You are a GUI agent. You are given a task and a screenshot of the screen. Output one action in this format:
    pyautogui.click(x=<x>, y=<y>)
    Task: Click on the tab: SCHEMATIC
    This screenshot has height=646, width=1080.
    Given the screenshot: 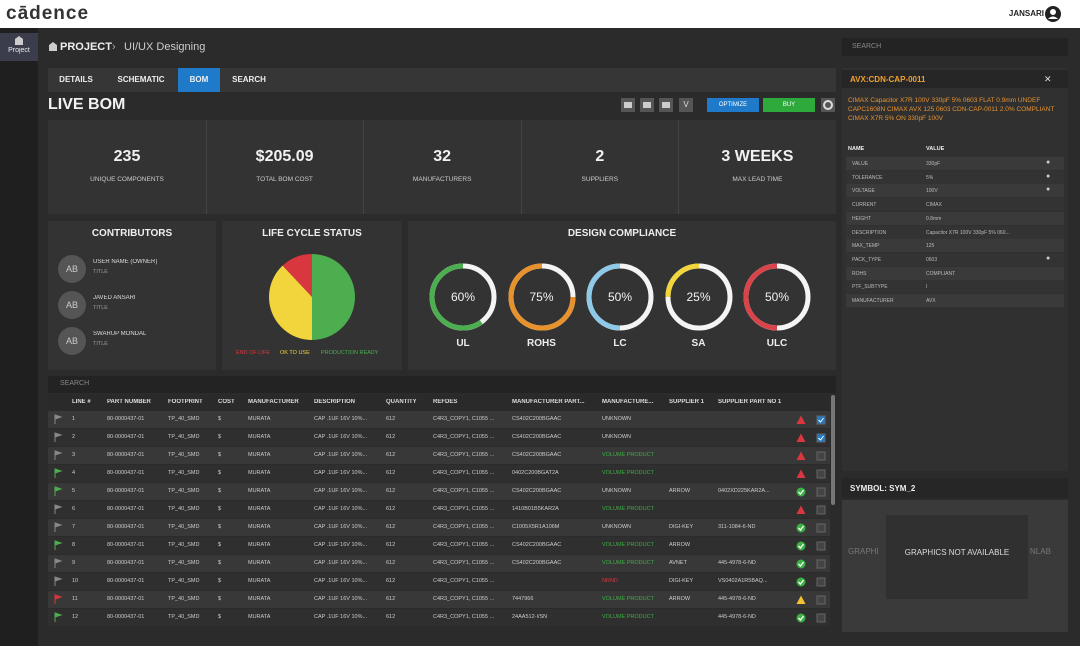 What is the action you would take?
    pyautogui.click(x=141, y=79)
    